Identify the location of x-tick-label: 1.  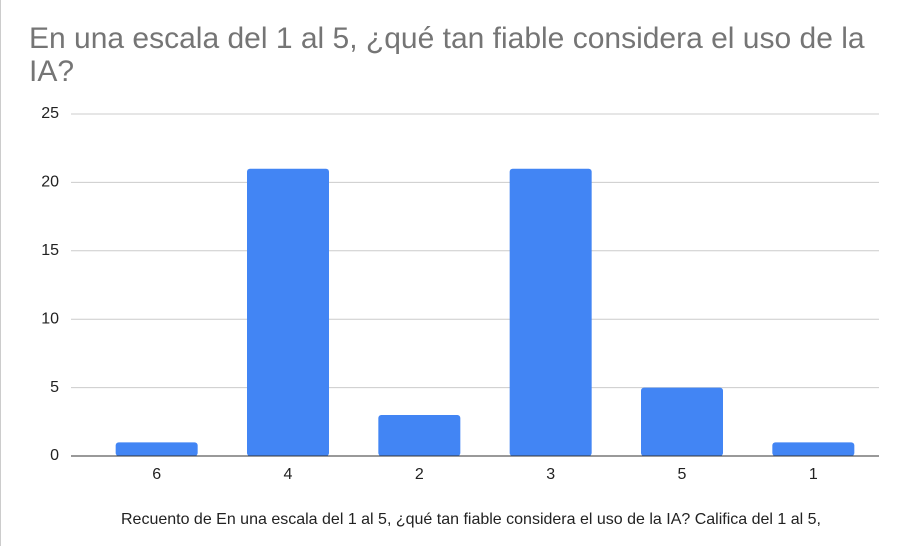
(813, 474).